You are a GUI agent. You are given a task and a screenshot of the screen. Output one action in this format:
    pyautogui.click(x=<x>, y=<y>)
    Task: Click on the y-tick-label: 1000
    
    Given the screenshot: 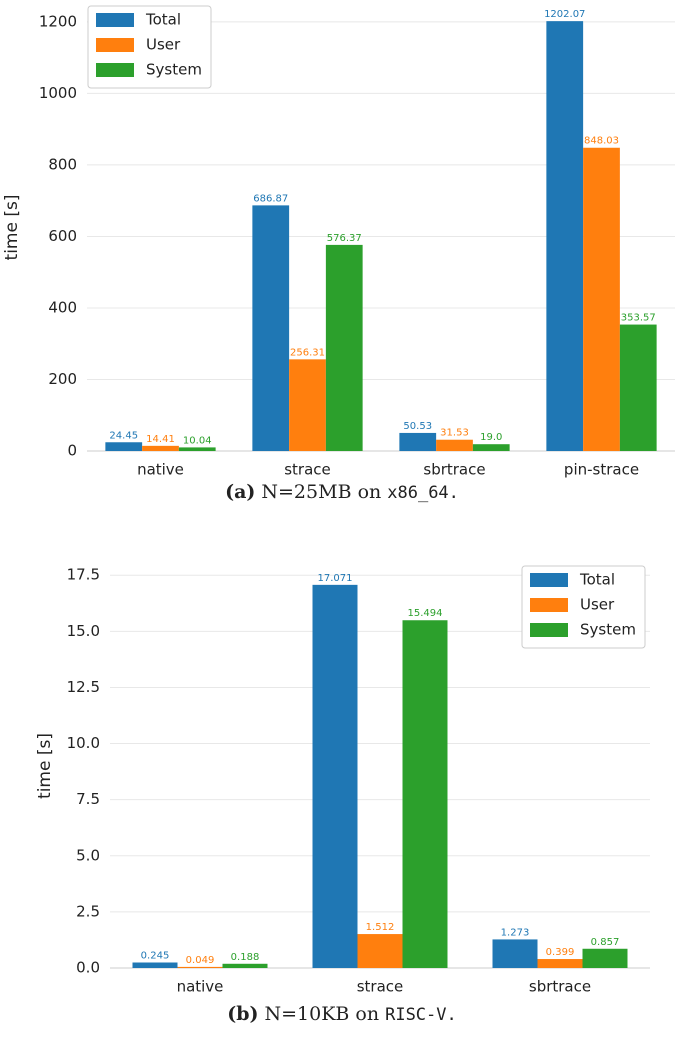 What is the action you would take?
    pyautogui.click(x=58, y=93)
    